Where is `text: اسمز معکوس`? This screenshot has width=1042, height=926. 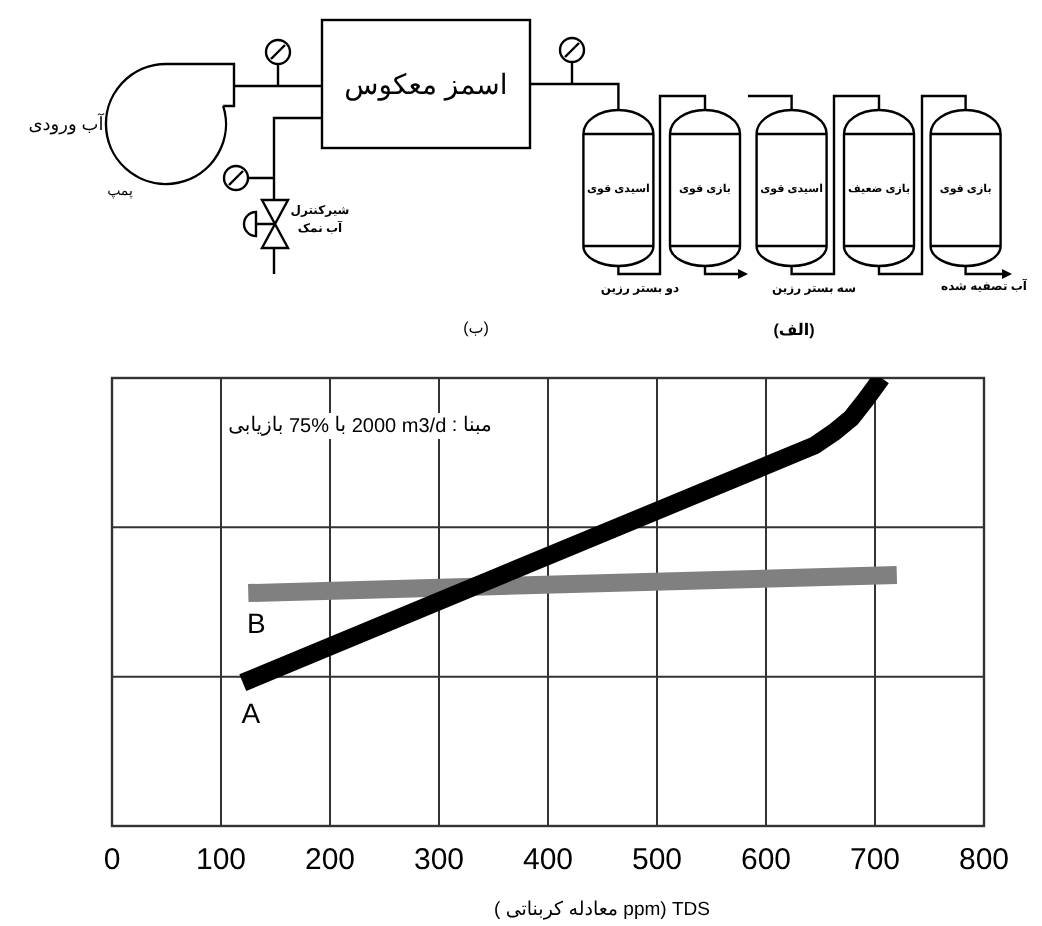 text: اسمز معکوس is located at coordinates (426, 85).